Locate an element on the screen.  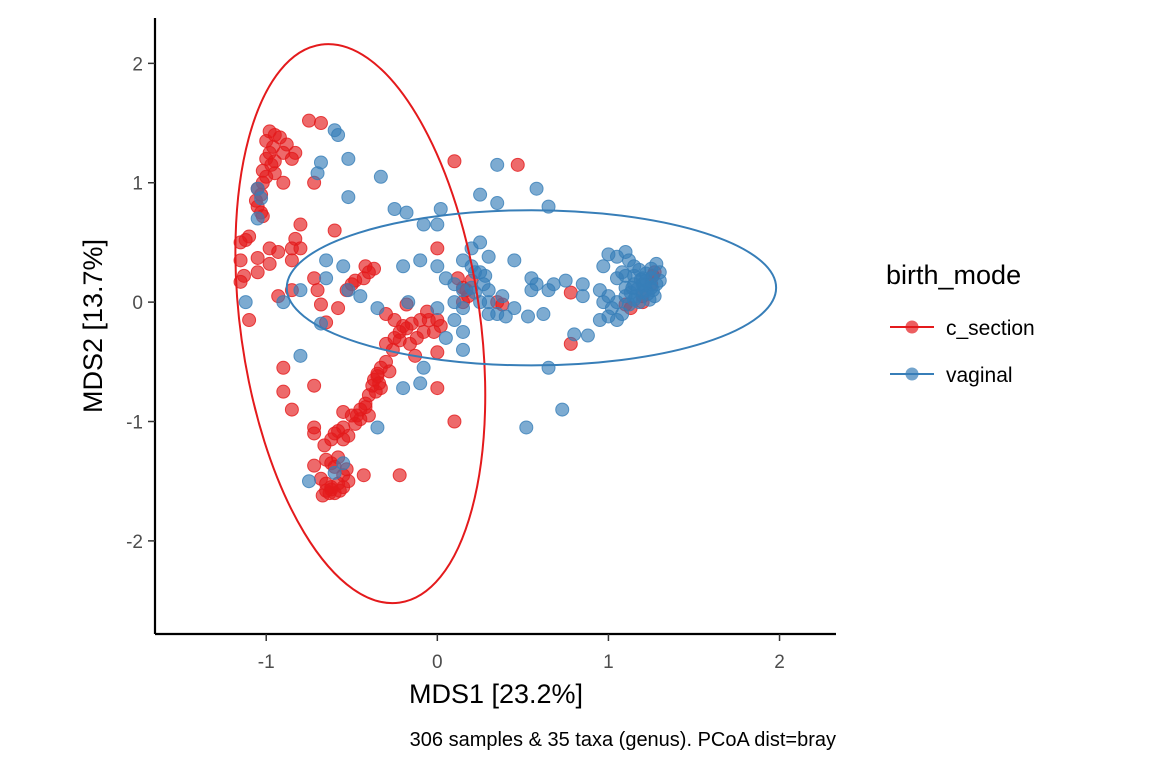
y-tick-label: -1 is located at coordinates (134, 423).